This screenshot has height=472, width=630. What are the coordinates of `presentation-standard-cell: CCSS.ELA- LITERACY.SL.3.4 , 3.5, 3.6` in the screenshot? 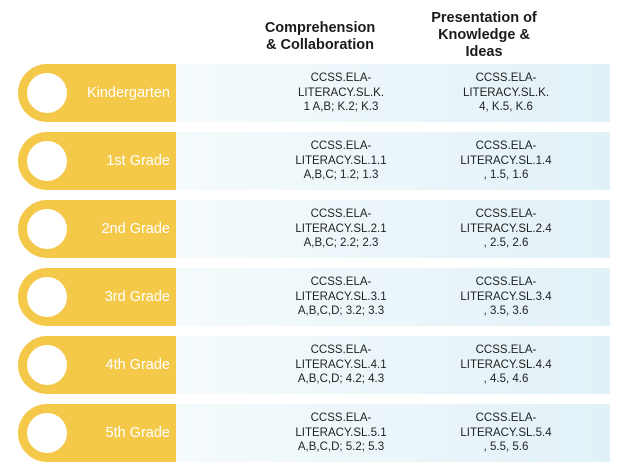 It's located at (506, 297).